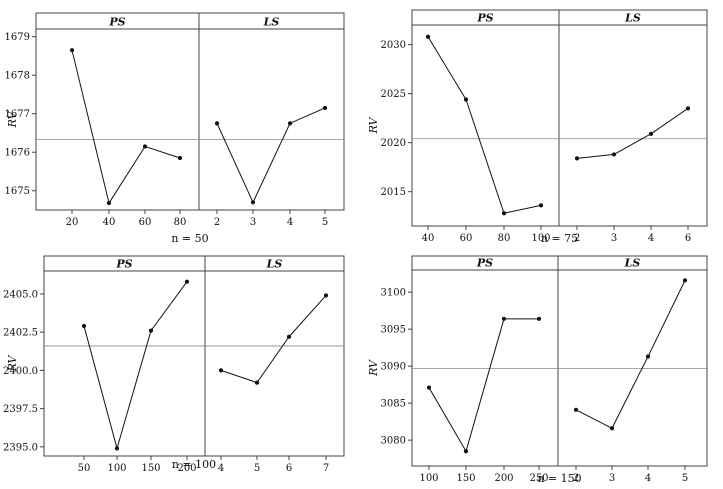 This screenshot has width=723, height=489. What do you see at coordinates (465, 478) in the screenshot?
I see `x-tick-label: 150` at bounding box center [465, 478].